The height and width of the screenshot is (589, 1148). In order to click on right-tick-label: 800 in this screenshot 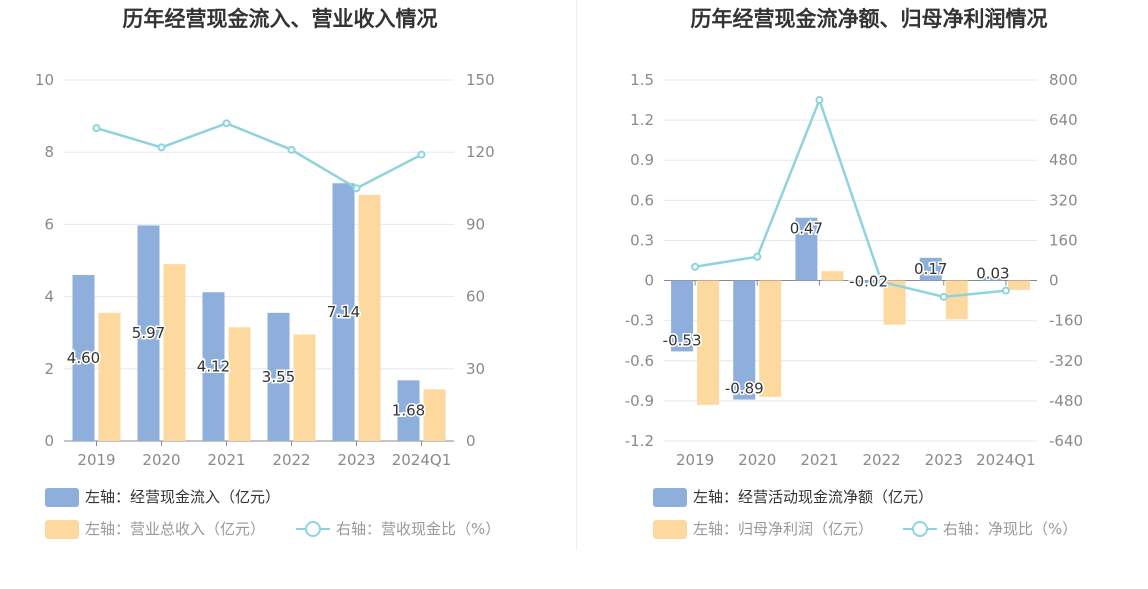, I will do `click(1063, 80)`.